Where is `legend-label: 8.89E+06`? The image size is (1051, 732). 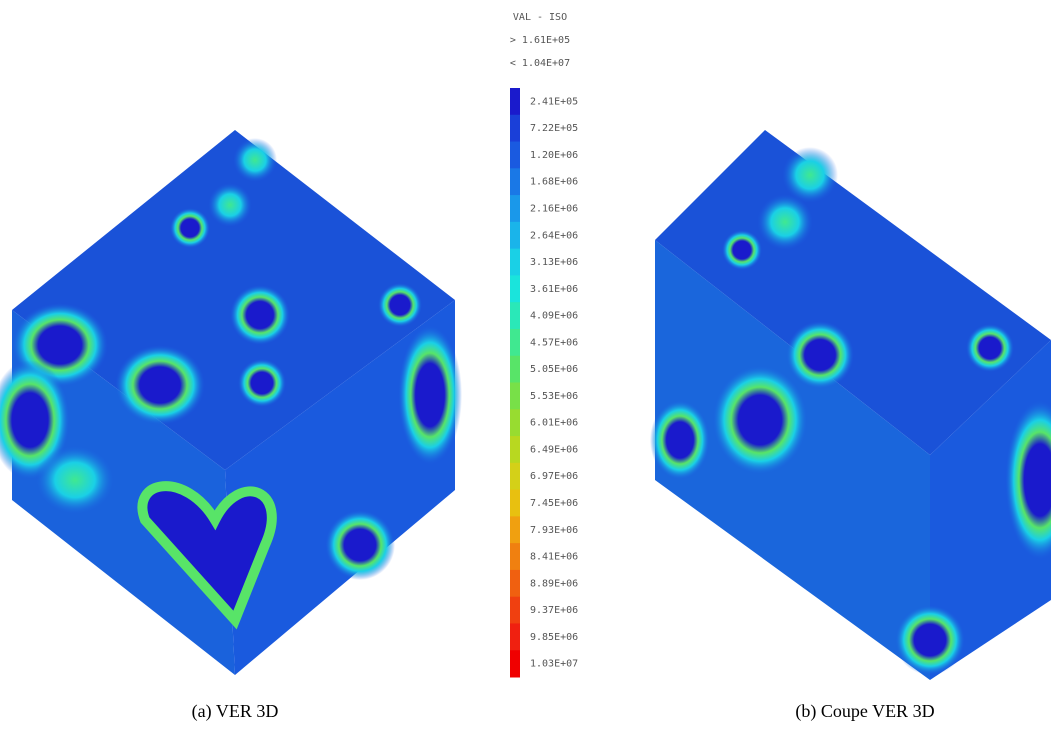 legend-label: 8.89E+06 is located at coordinates (554, 583).